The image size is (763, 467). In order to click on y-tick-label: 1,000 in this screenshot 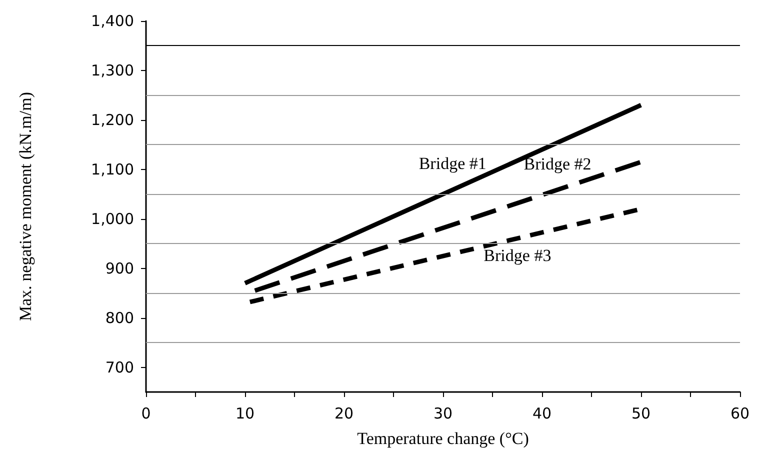, I will do `click(112, 219)`.